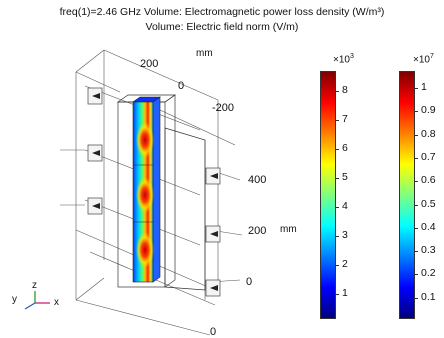 The height and width of the screenshot is (338, 444). What do you see at coordinates (328, 195) in the screenshot?
I see `colorbar-power-loss` at bounding box center [328, 195].